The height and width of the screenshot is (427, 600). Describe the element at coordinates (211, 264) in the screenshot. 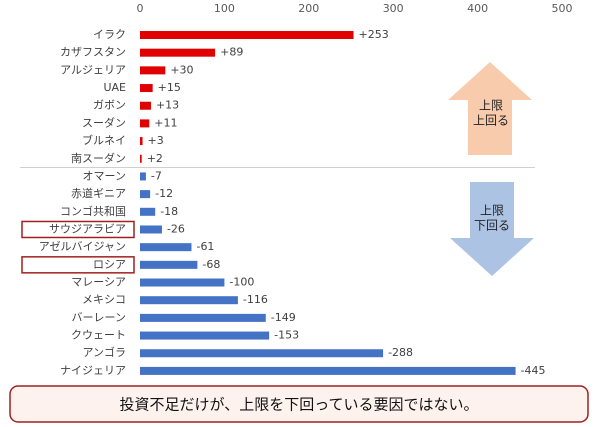

I see `value-label: -68` at that location.